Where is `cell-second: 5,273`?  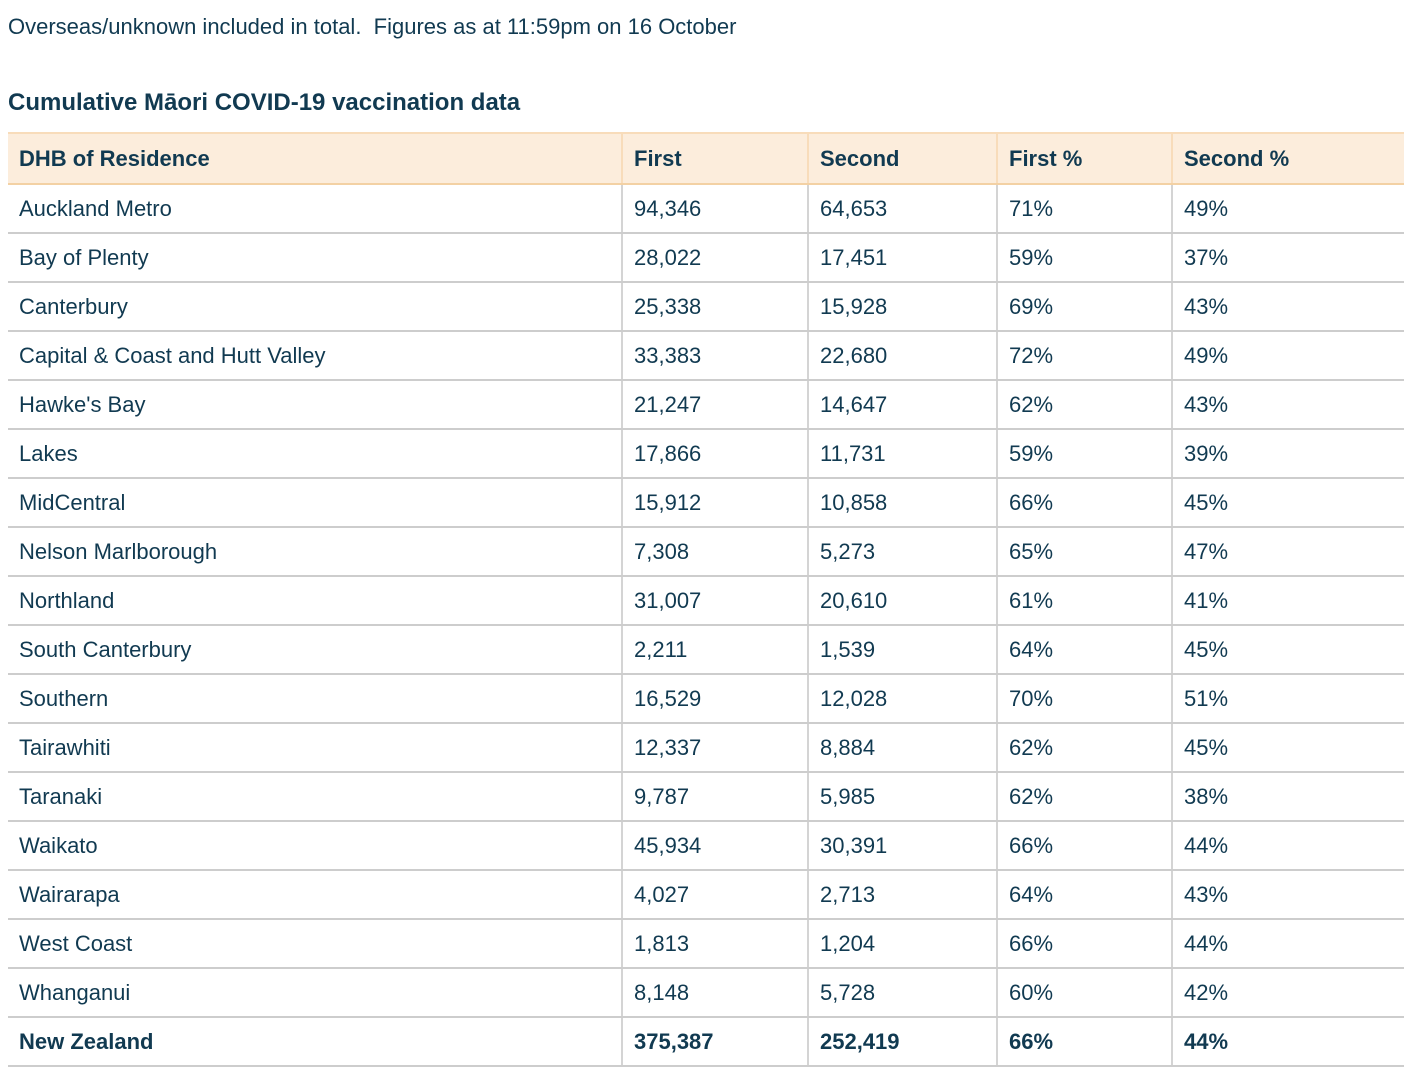 cell-second: 5,273 is located at coordinates (902, 552).